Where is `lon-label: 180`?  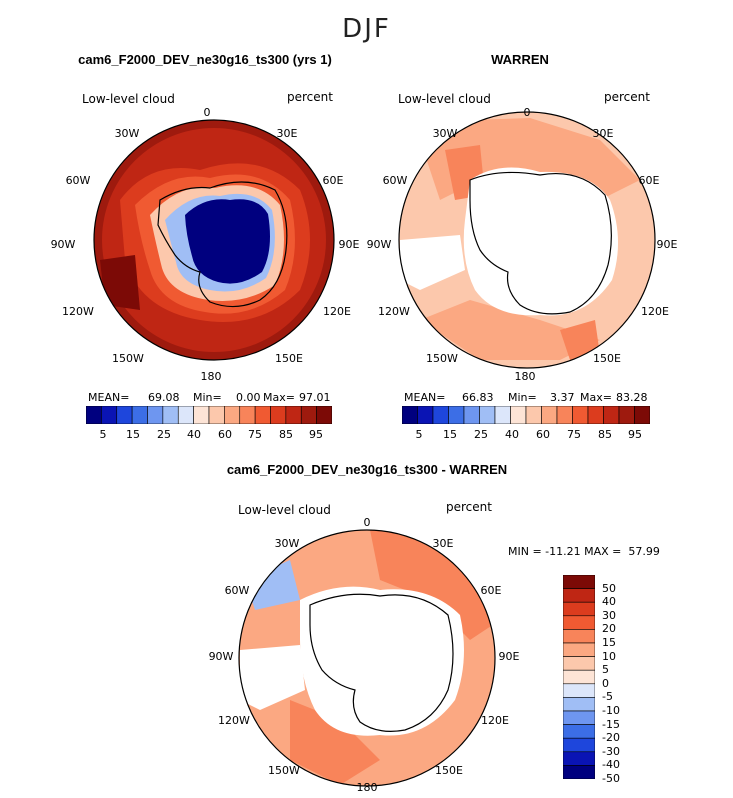 lon-label: 180 is located at coordinates (367, 787).